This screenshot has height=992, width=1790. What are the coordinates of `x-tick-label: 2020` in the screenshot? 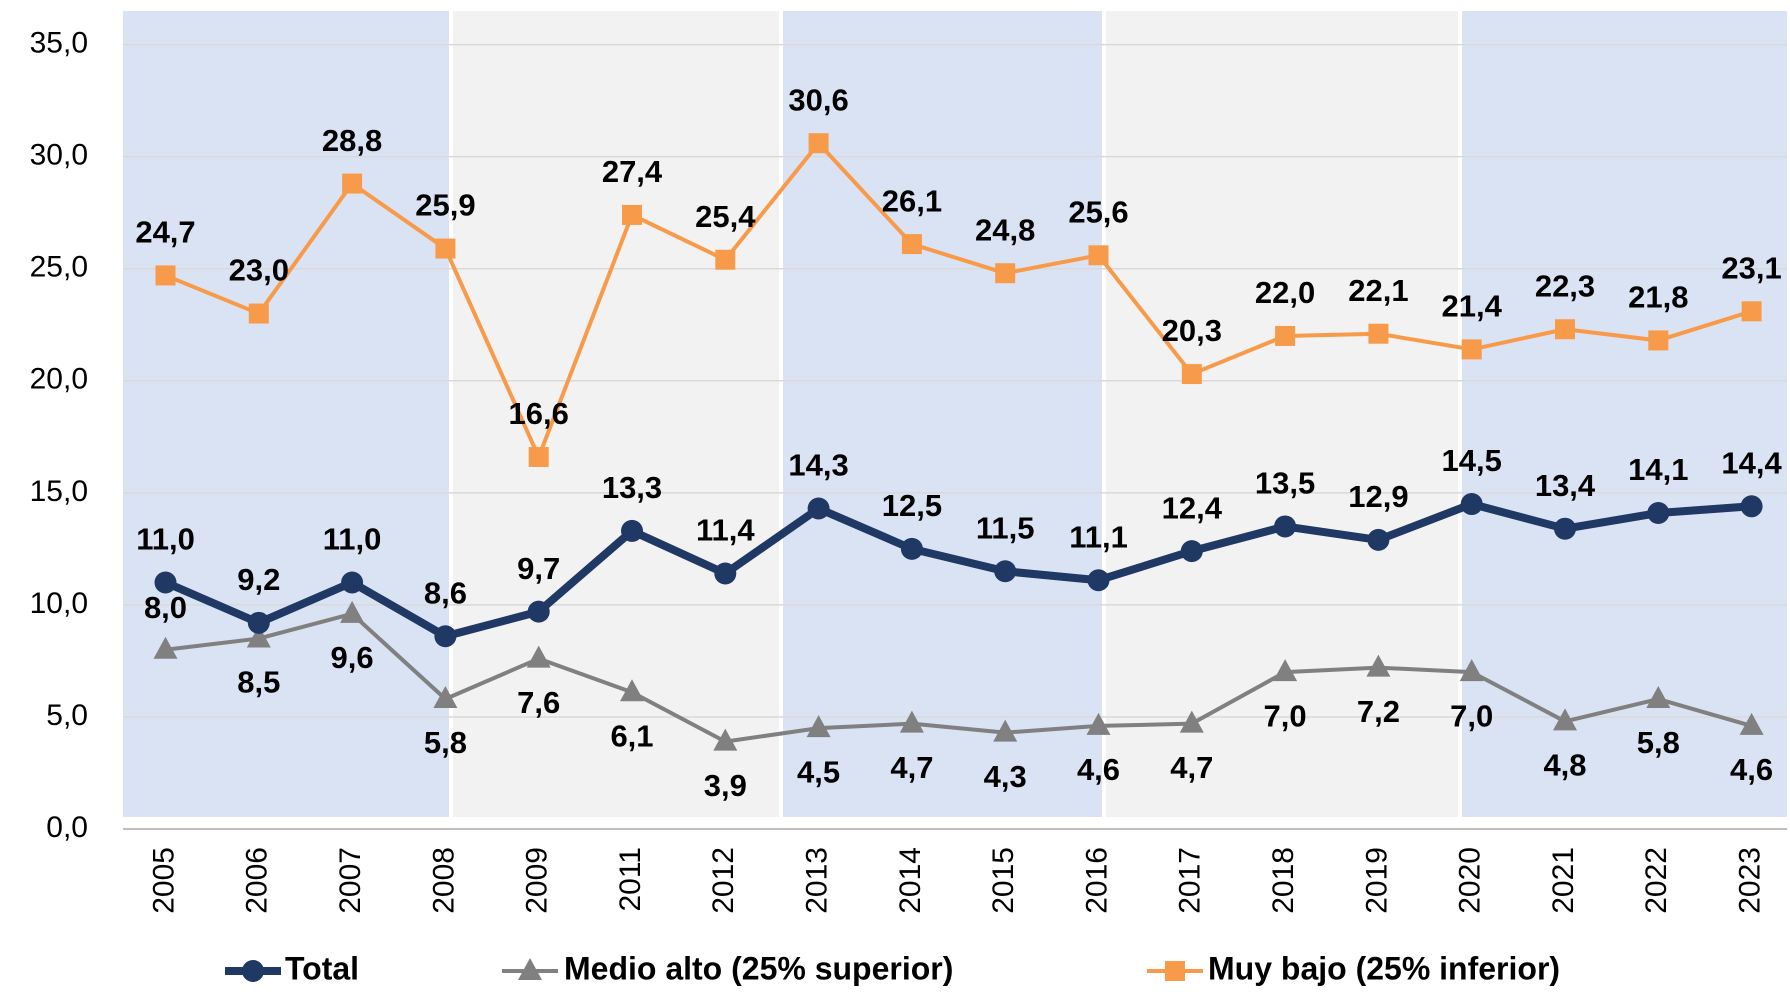 It's located at (1470, 880).